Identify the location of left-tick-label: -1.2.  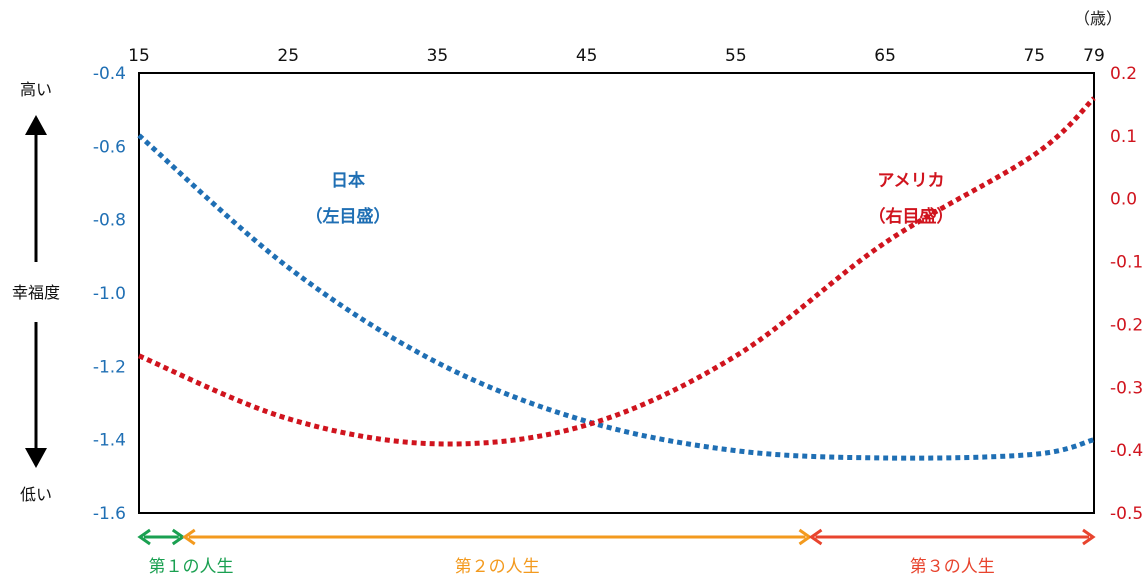
(109, 367).